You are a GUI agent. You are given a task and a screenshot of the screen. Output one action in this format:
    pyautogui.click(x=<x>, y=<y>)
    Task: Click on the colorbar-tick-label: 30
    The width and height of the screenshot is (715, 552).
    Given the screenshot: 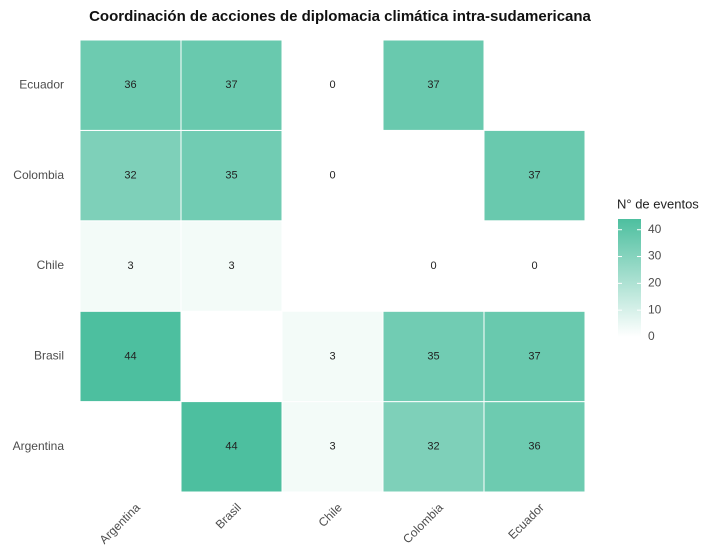 What is the action you would take?
    pyautogui.click(x=655, y=256)
    